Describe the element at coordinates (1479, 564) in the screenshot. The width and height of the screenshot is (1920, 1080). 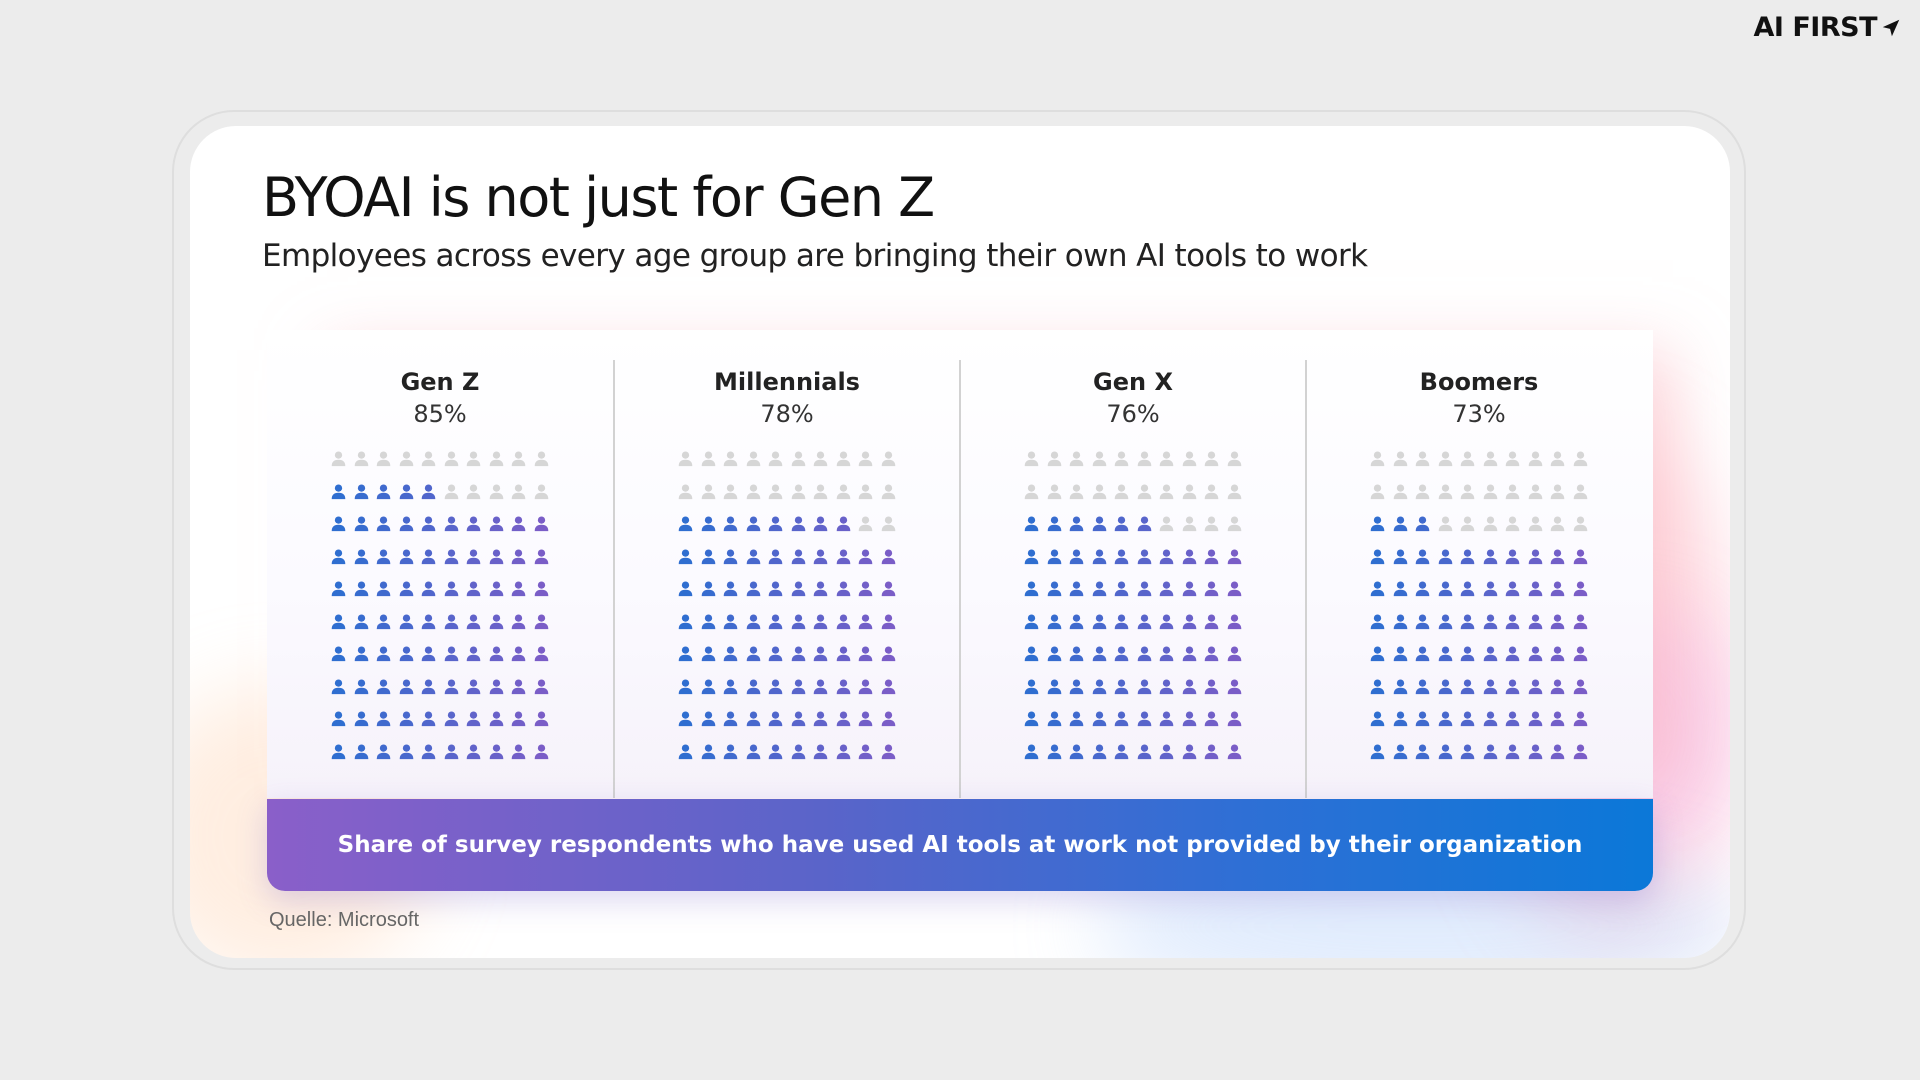
I see `group-boomers: Boomers 73%` at that location.